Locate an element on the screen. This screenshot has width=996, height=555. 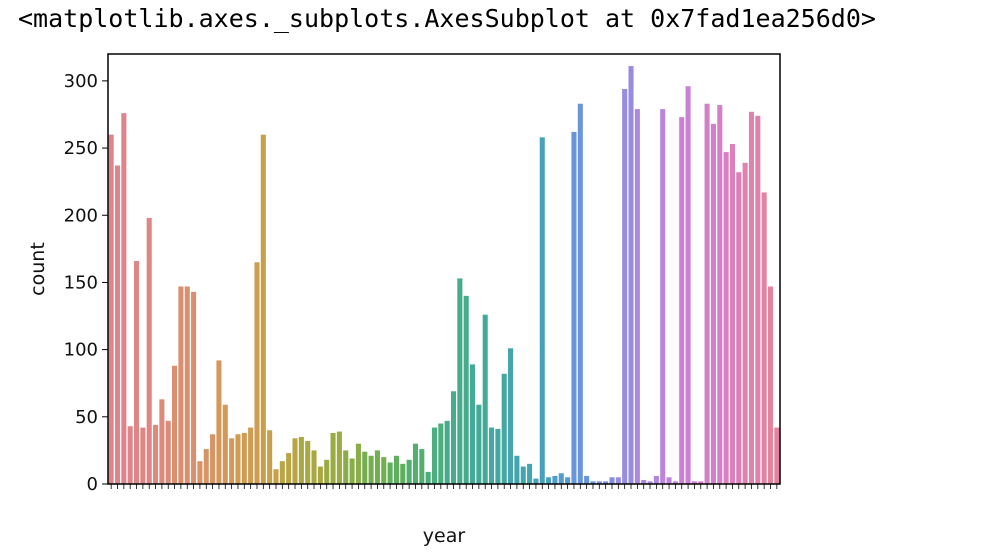
y-tick-label: 150 is located at coordinates (81, 282).